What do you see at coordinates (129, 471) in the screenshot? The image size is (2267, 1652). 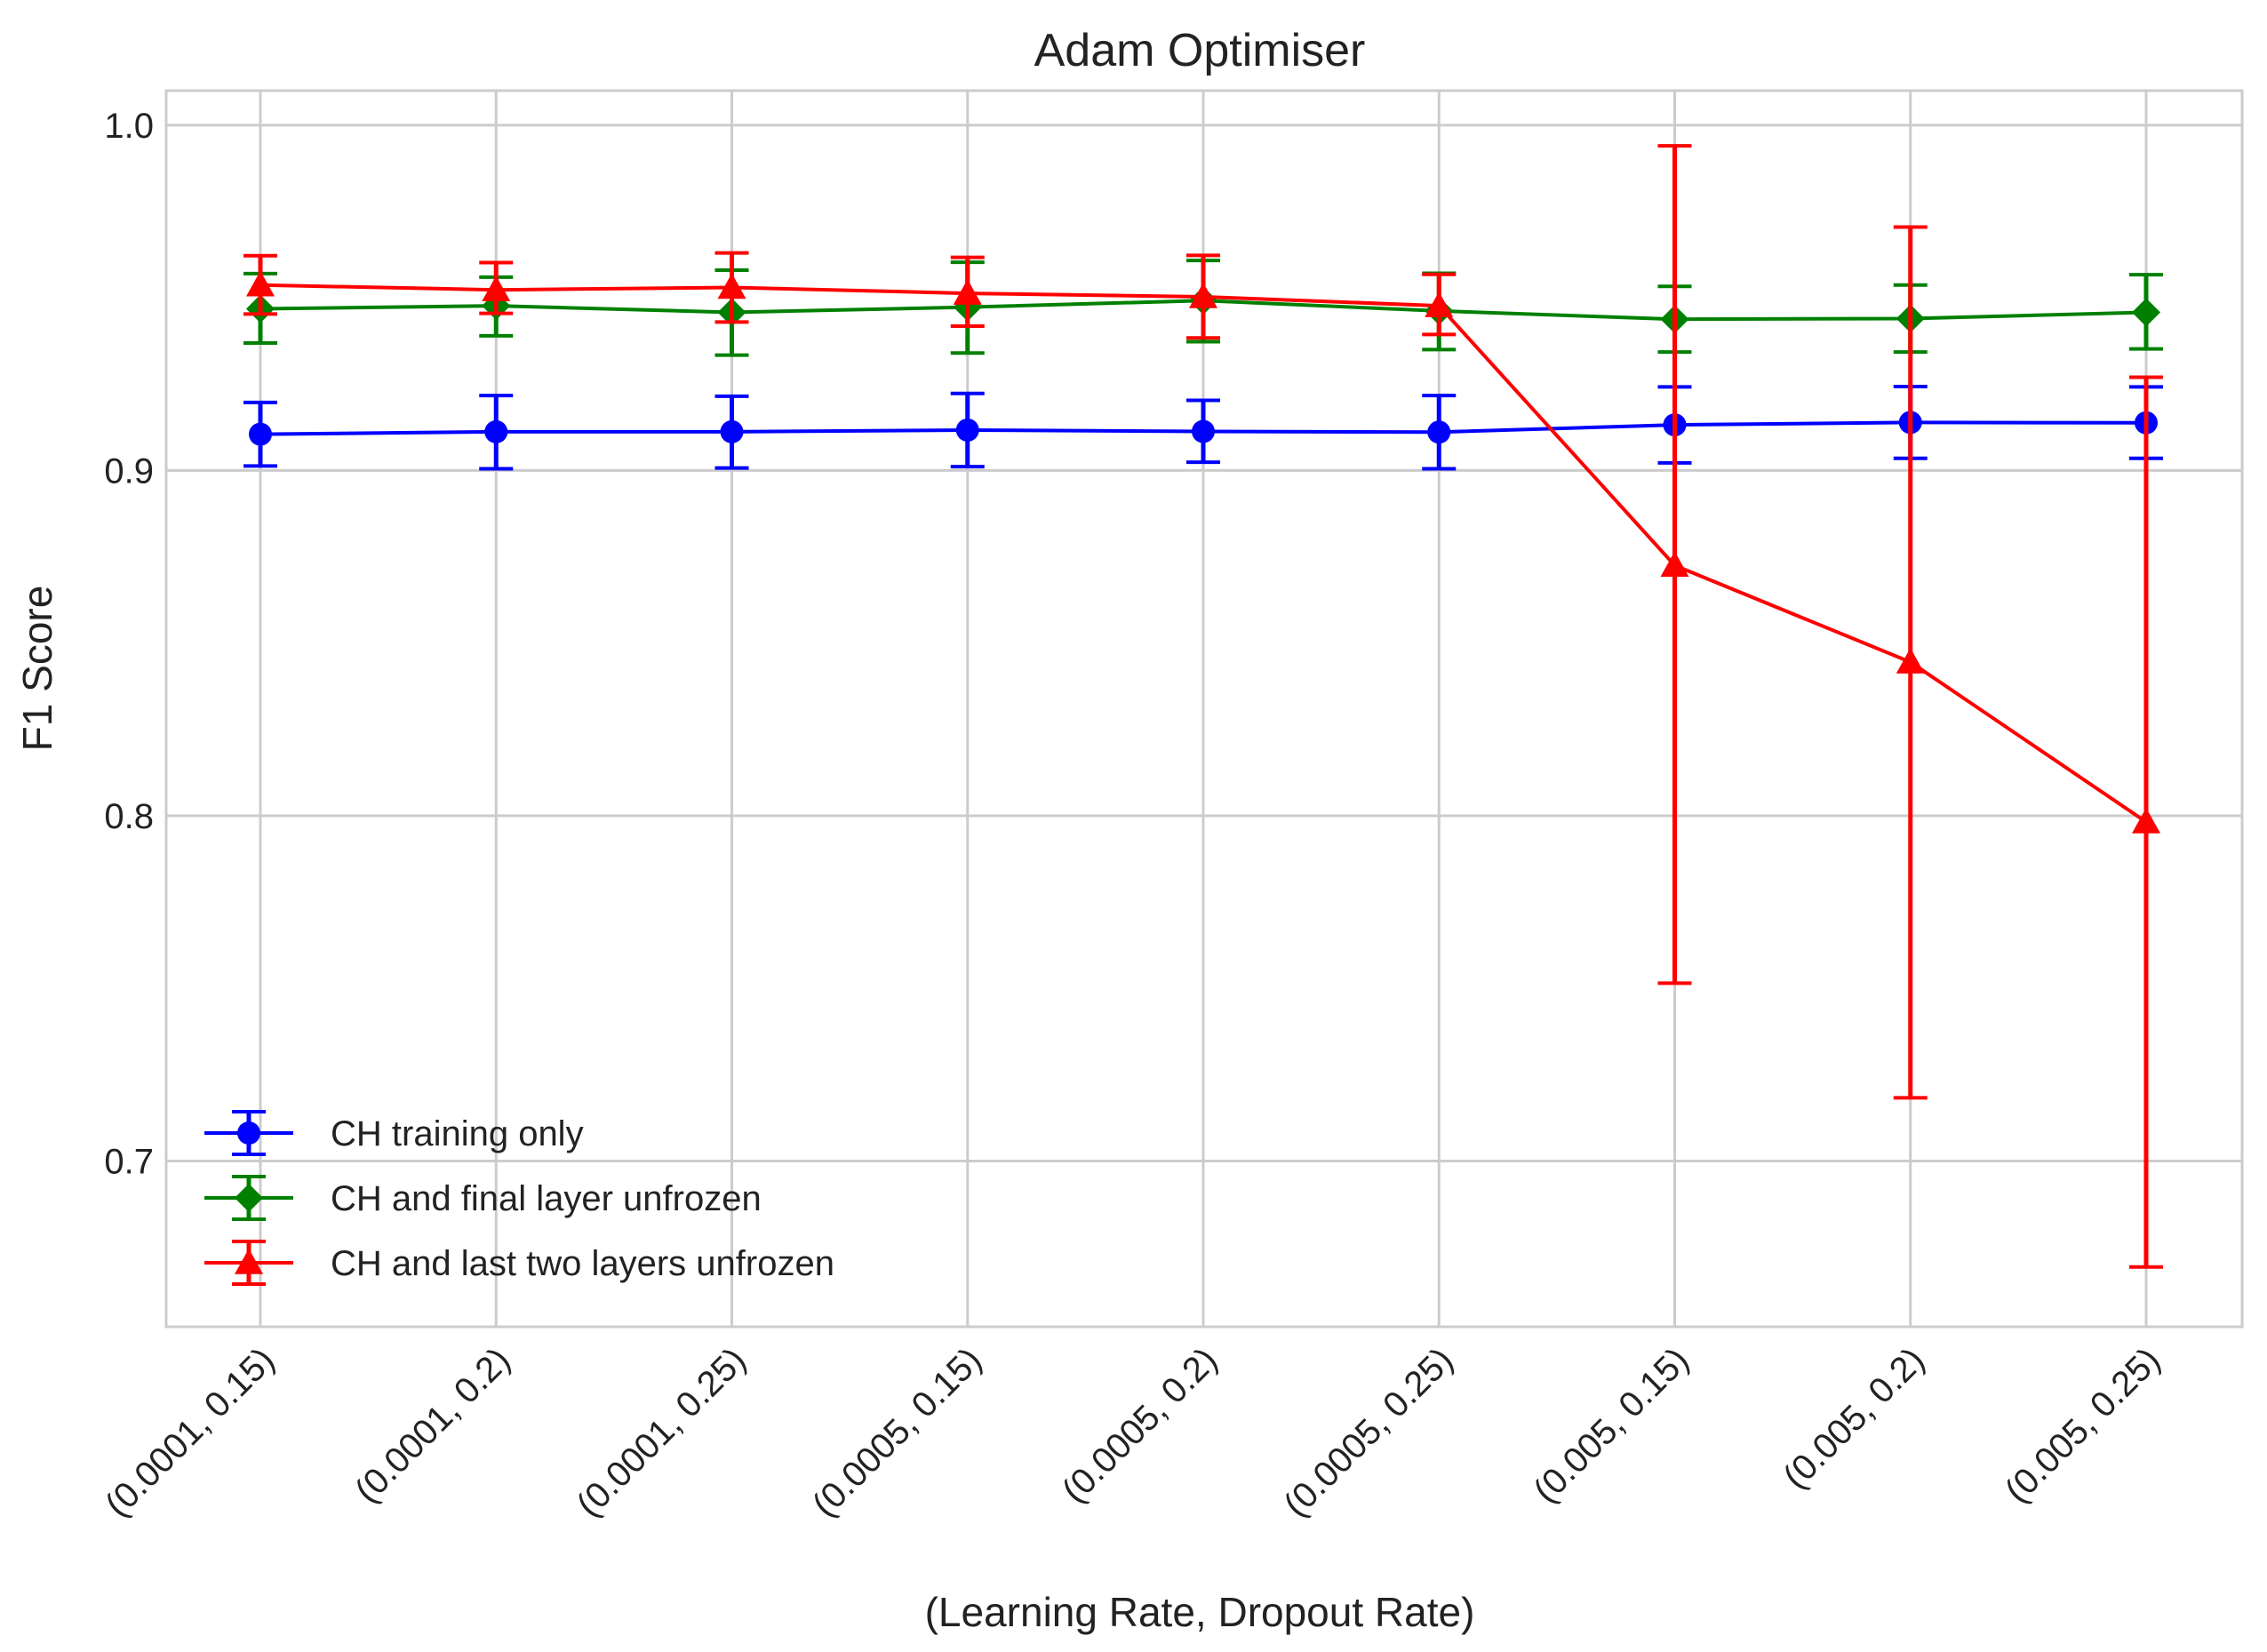 I see `y-tick-label: 0.9` at bounding box center [129, 471].